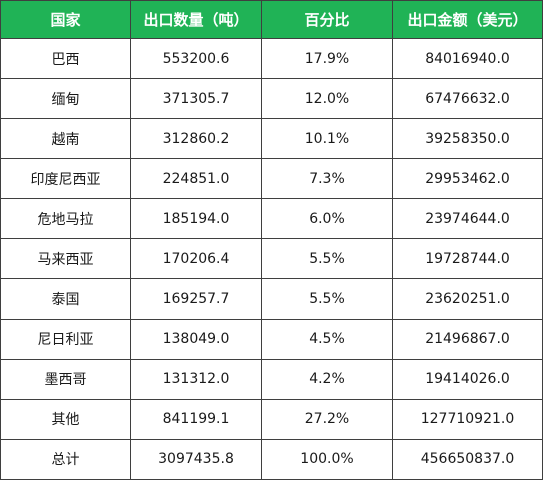 The image size is (543, 481). I want to click on table-header: 国家 出口数量（吨） 百分比 出口金额（美元）, so click(271, 19).